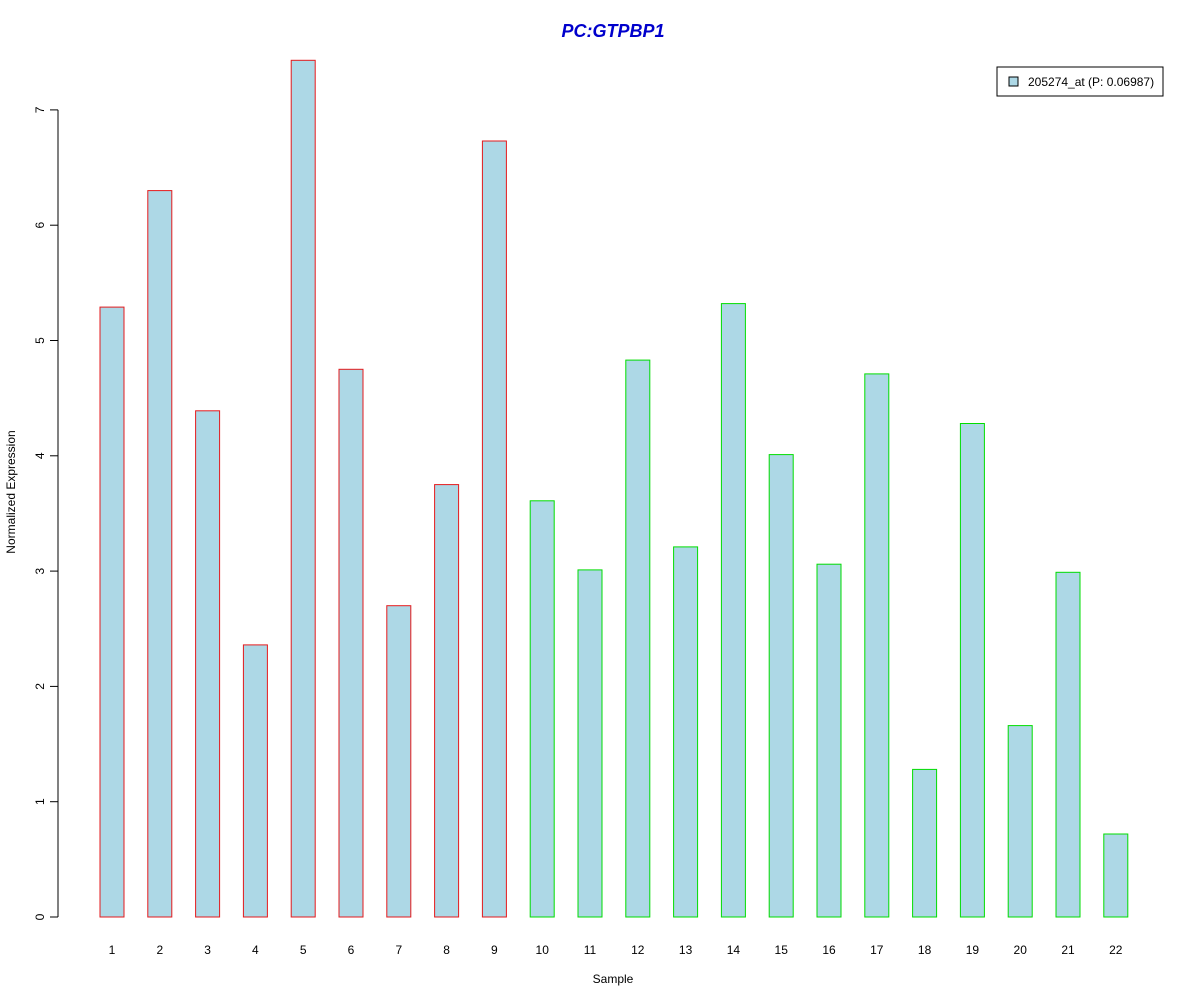 This screenshot has width=1200, height=1000. What do you see at coordinates (40, 916) in the screenshot?
I see `y-tick-label: 0` at bounding box center [40, 916].